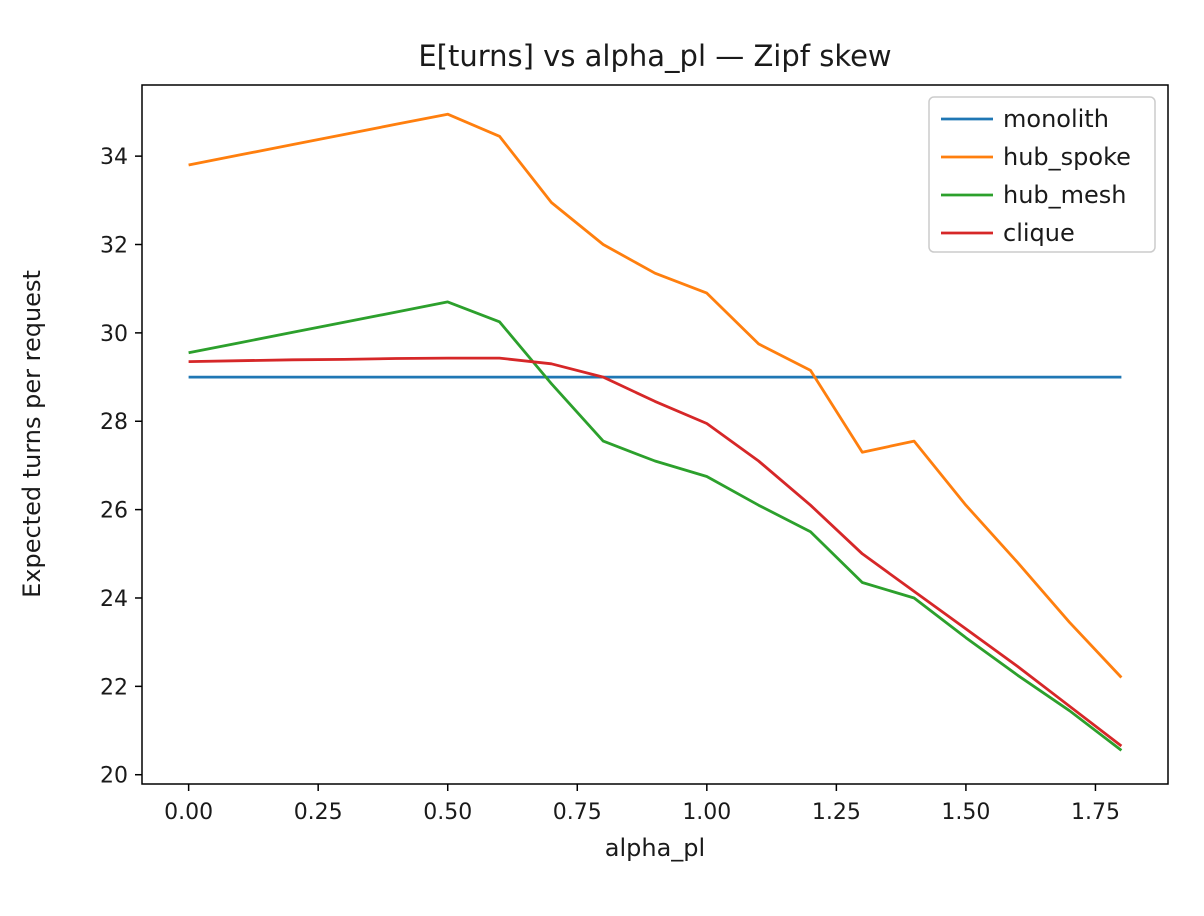  I want to click on legend: monolith hub_spoke hub_mesh clique, so click(1042, 174).